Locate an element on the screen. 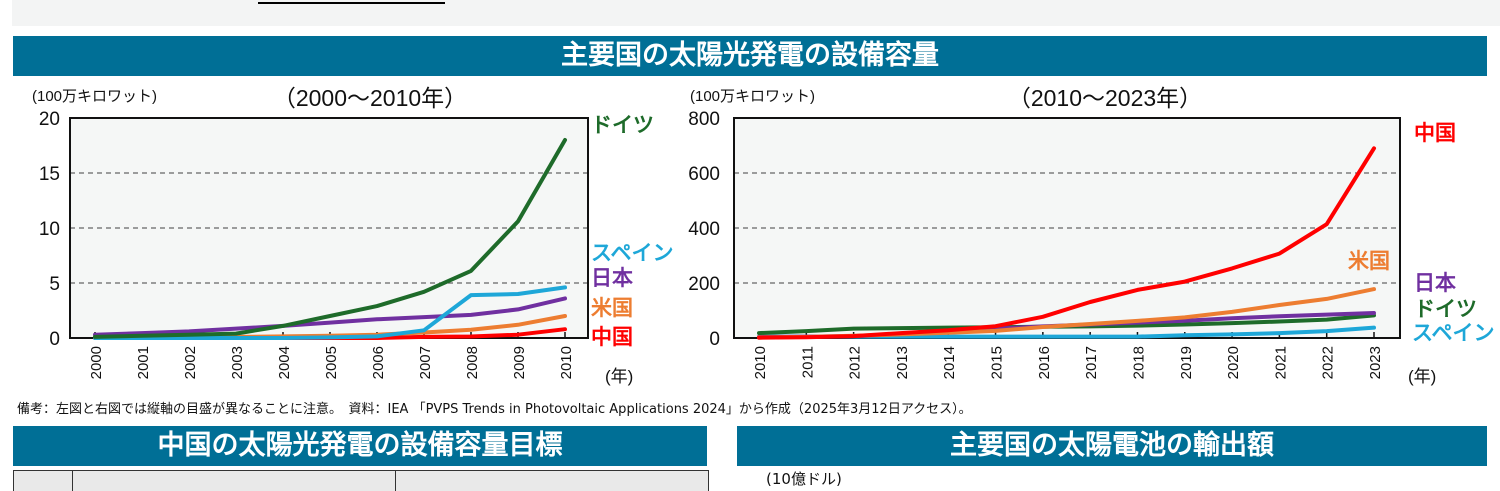 This screenshot has width=1500, height=491. x-tick-label: 2022 is located at coordinates (1328, 362).